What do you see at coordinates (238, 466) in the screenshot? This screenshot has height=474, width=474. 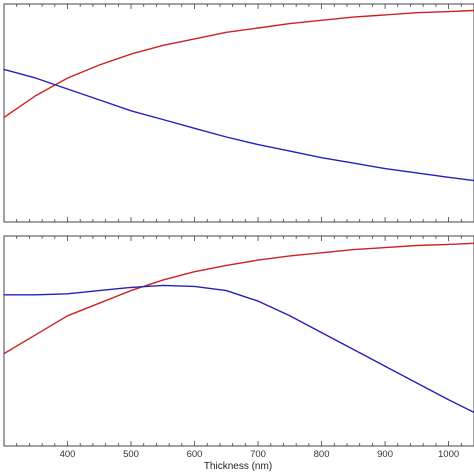 I see `x-axis-title: Thickness (nm)` at bounding box center [238, 466].